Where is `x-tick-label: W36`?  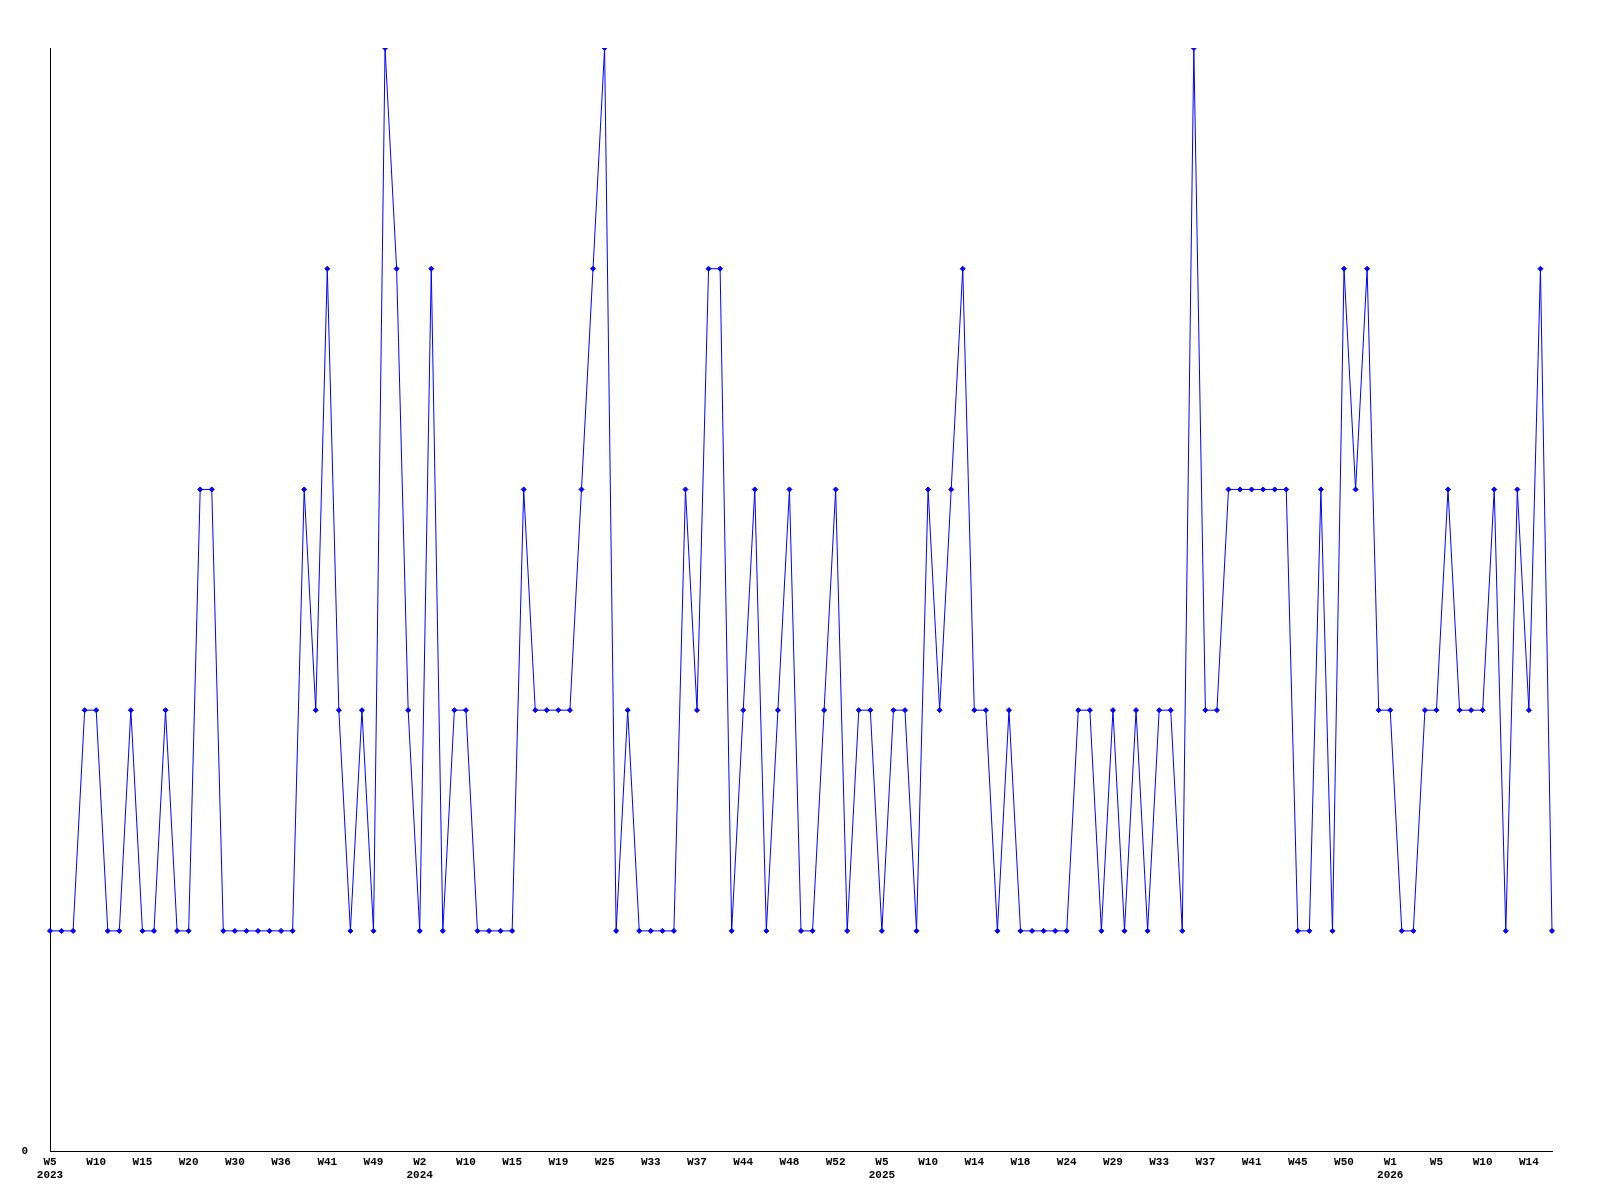
x-tick-label: W36 is located at coordinates (281, 1161).